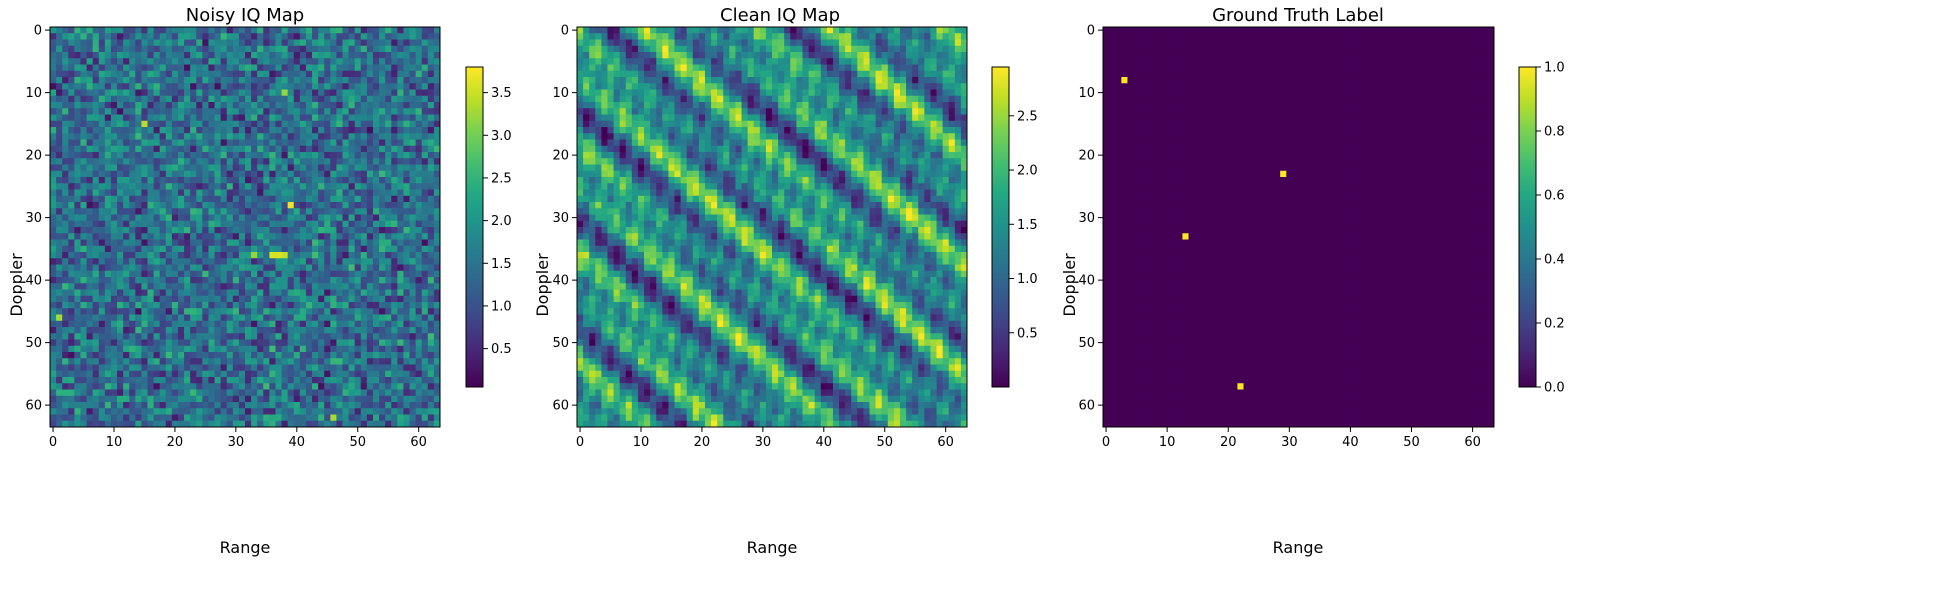 The width and height of the screenshot is (1950, 590). Describe the element at coordinates (474, 227) in the screenshot. I see `colorbar-frame` at that location.